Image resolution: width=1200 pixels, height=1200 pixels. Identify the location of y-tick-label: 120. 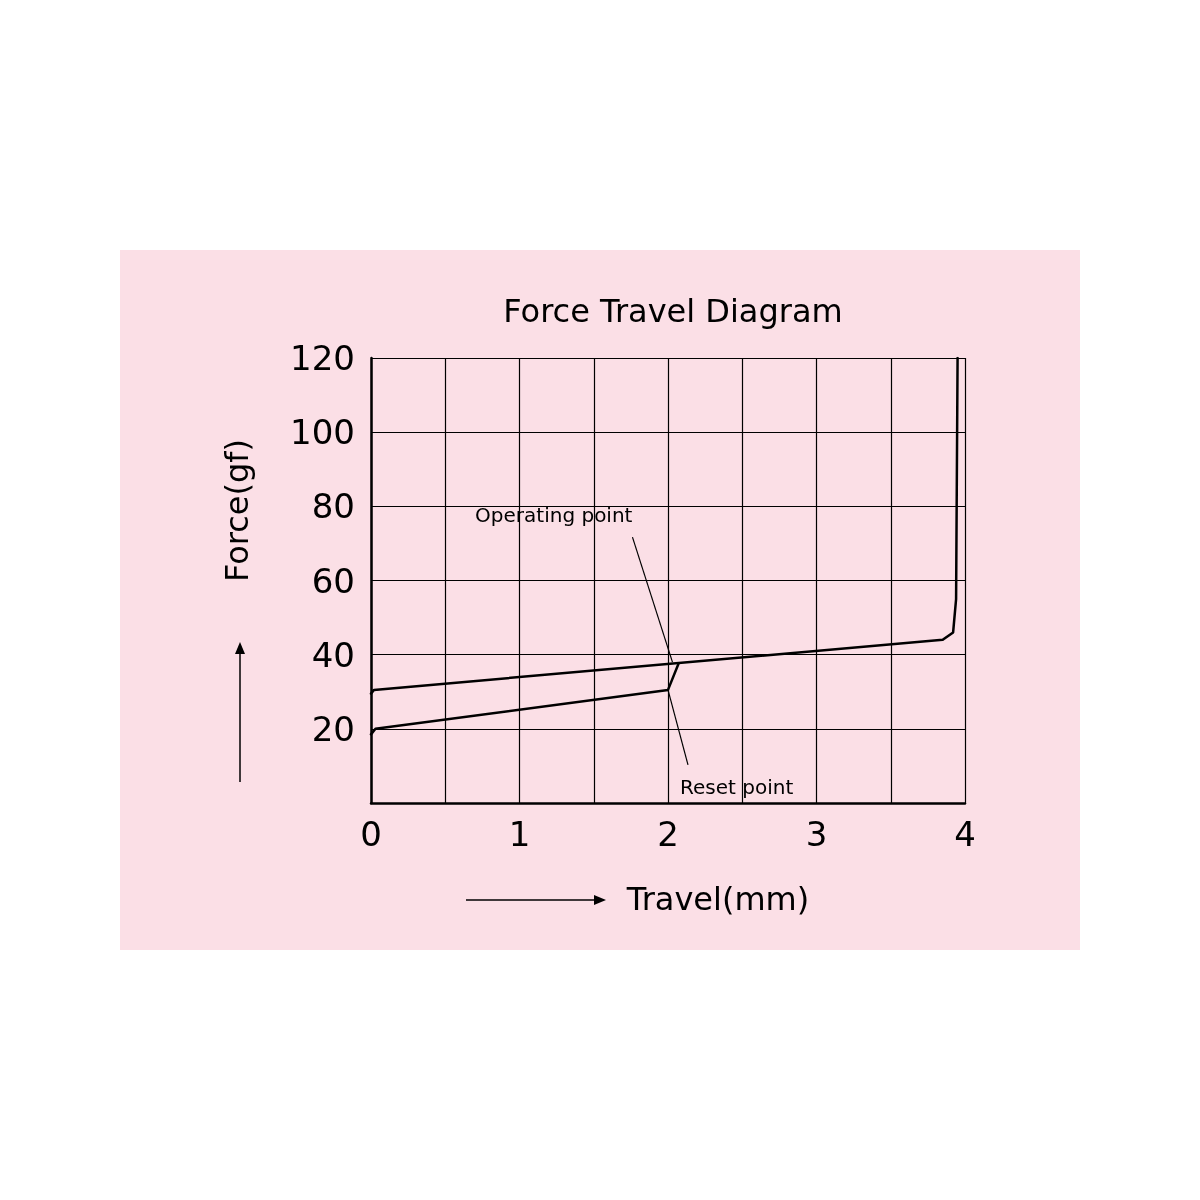
(322, 358).